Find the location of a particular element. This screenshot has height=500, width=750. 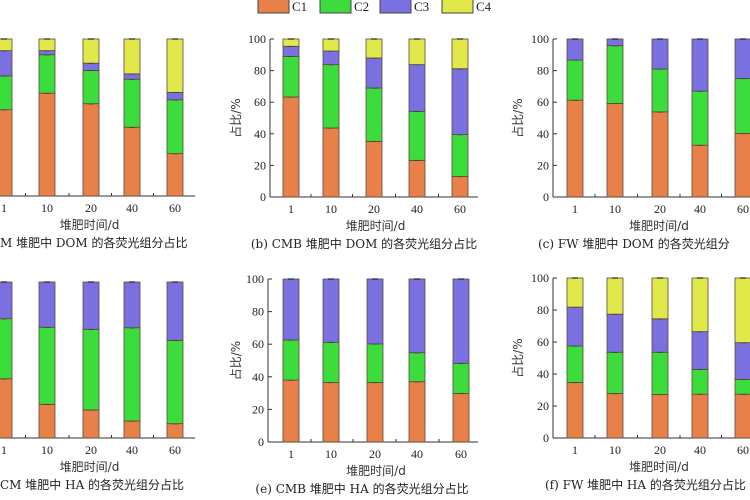

legend-label-c4: C4 is located at coordinates (484, 7).